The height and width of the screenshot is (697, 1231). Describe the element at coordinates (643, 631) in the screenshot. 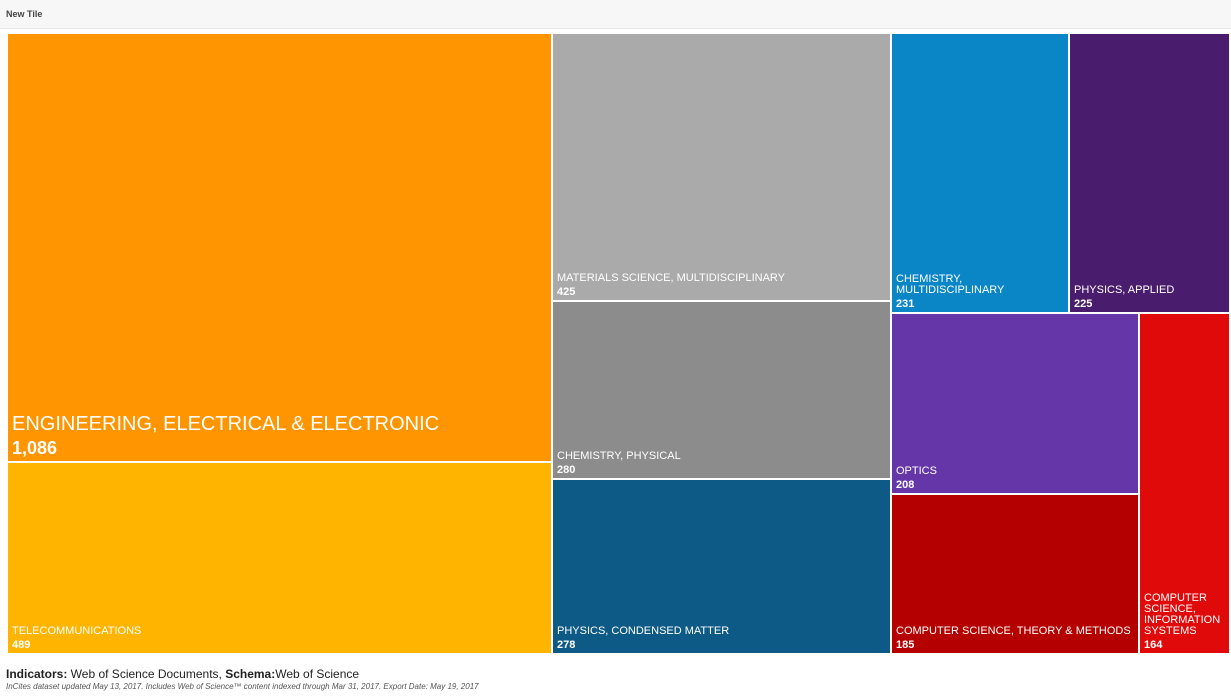

I see `treemap-cell-label: PHYSICS, CONDENSED MATTER` at that location.